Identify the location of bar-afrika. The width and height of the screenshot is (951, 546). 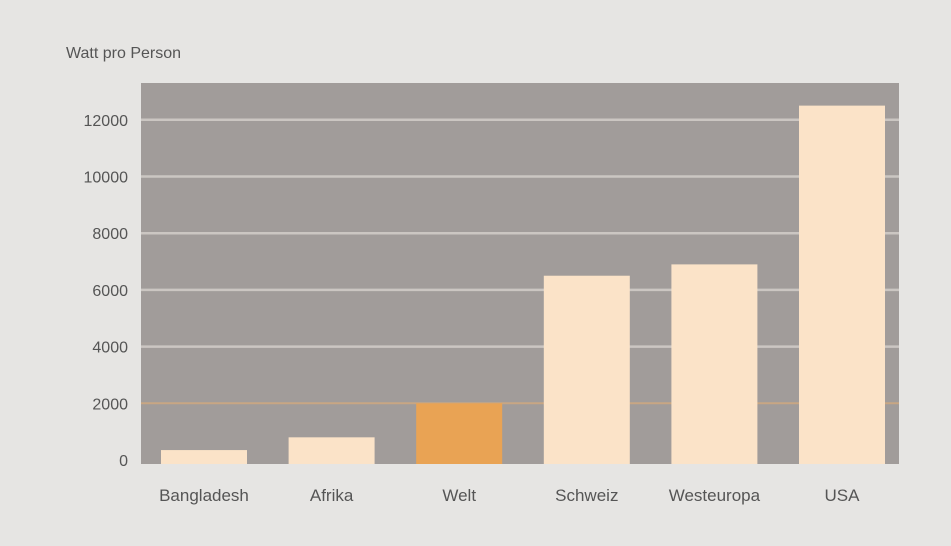
(331, 450).